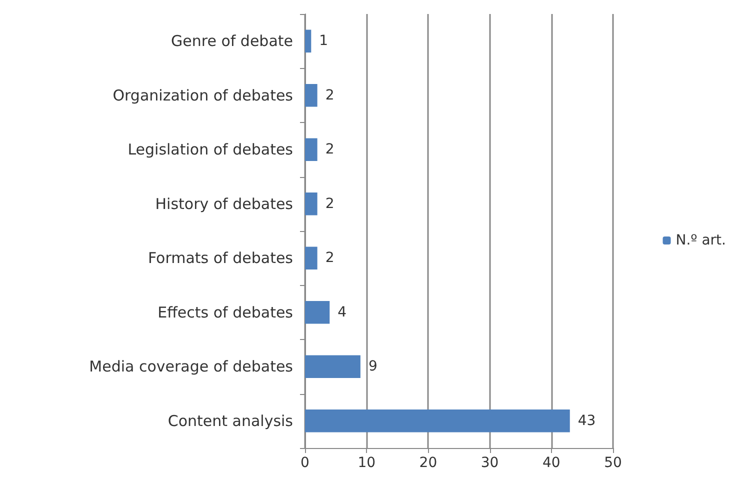 The image size is (741, 481). Describe the element at coordinates (305, 463) in the screenshot. I see `x-tick-label: 0` at that location.